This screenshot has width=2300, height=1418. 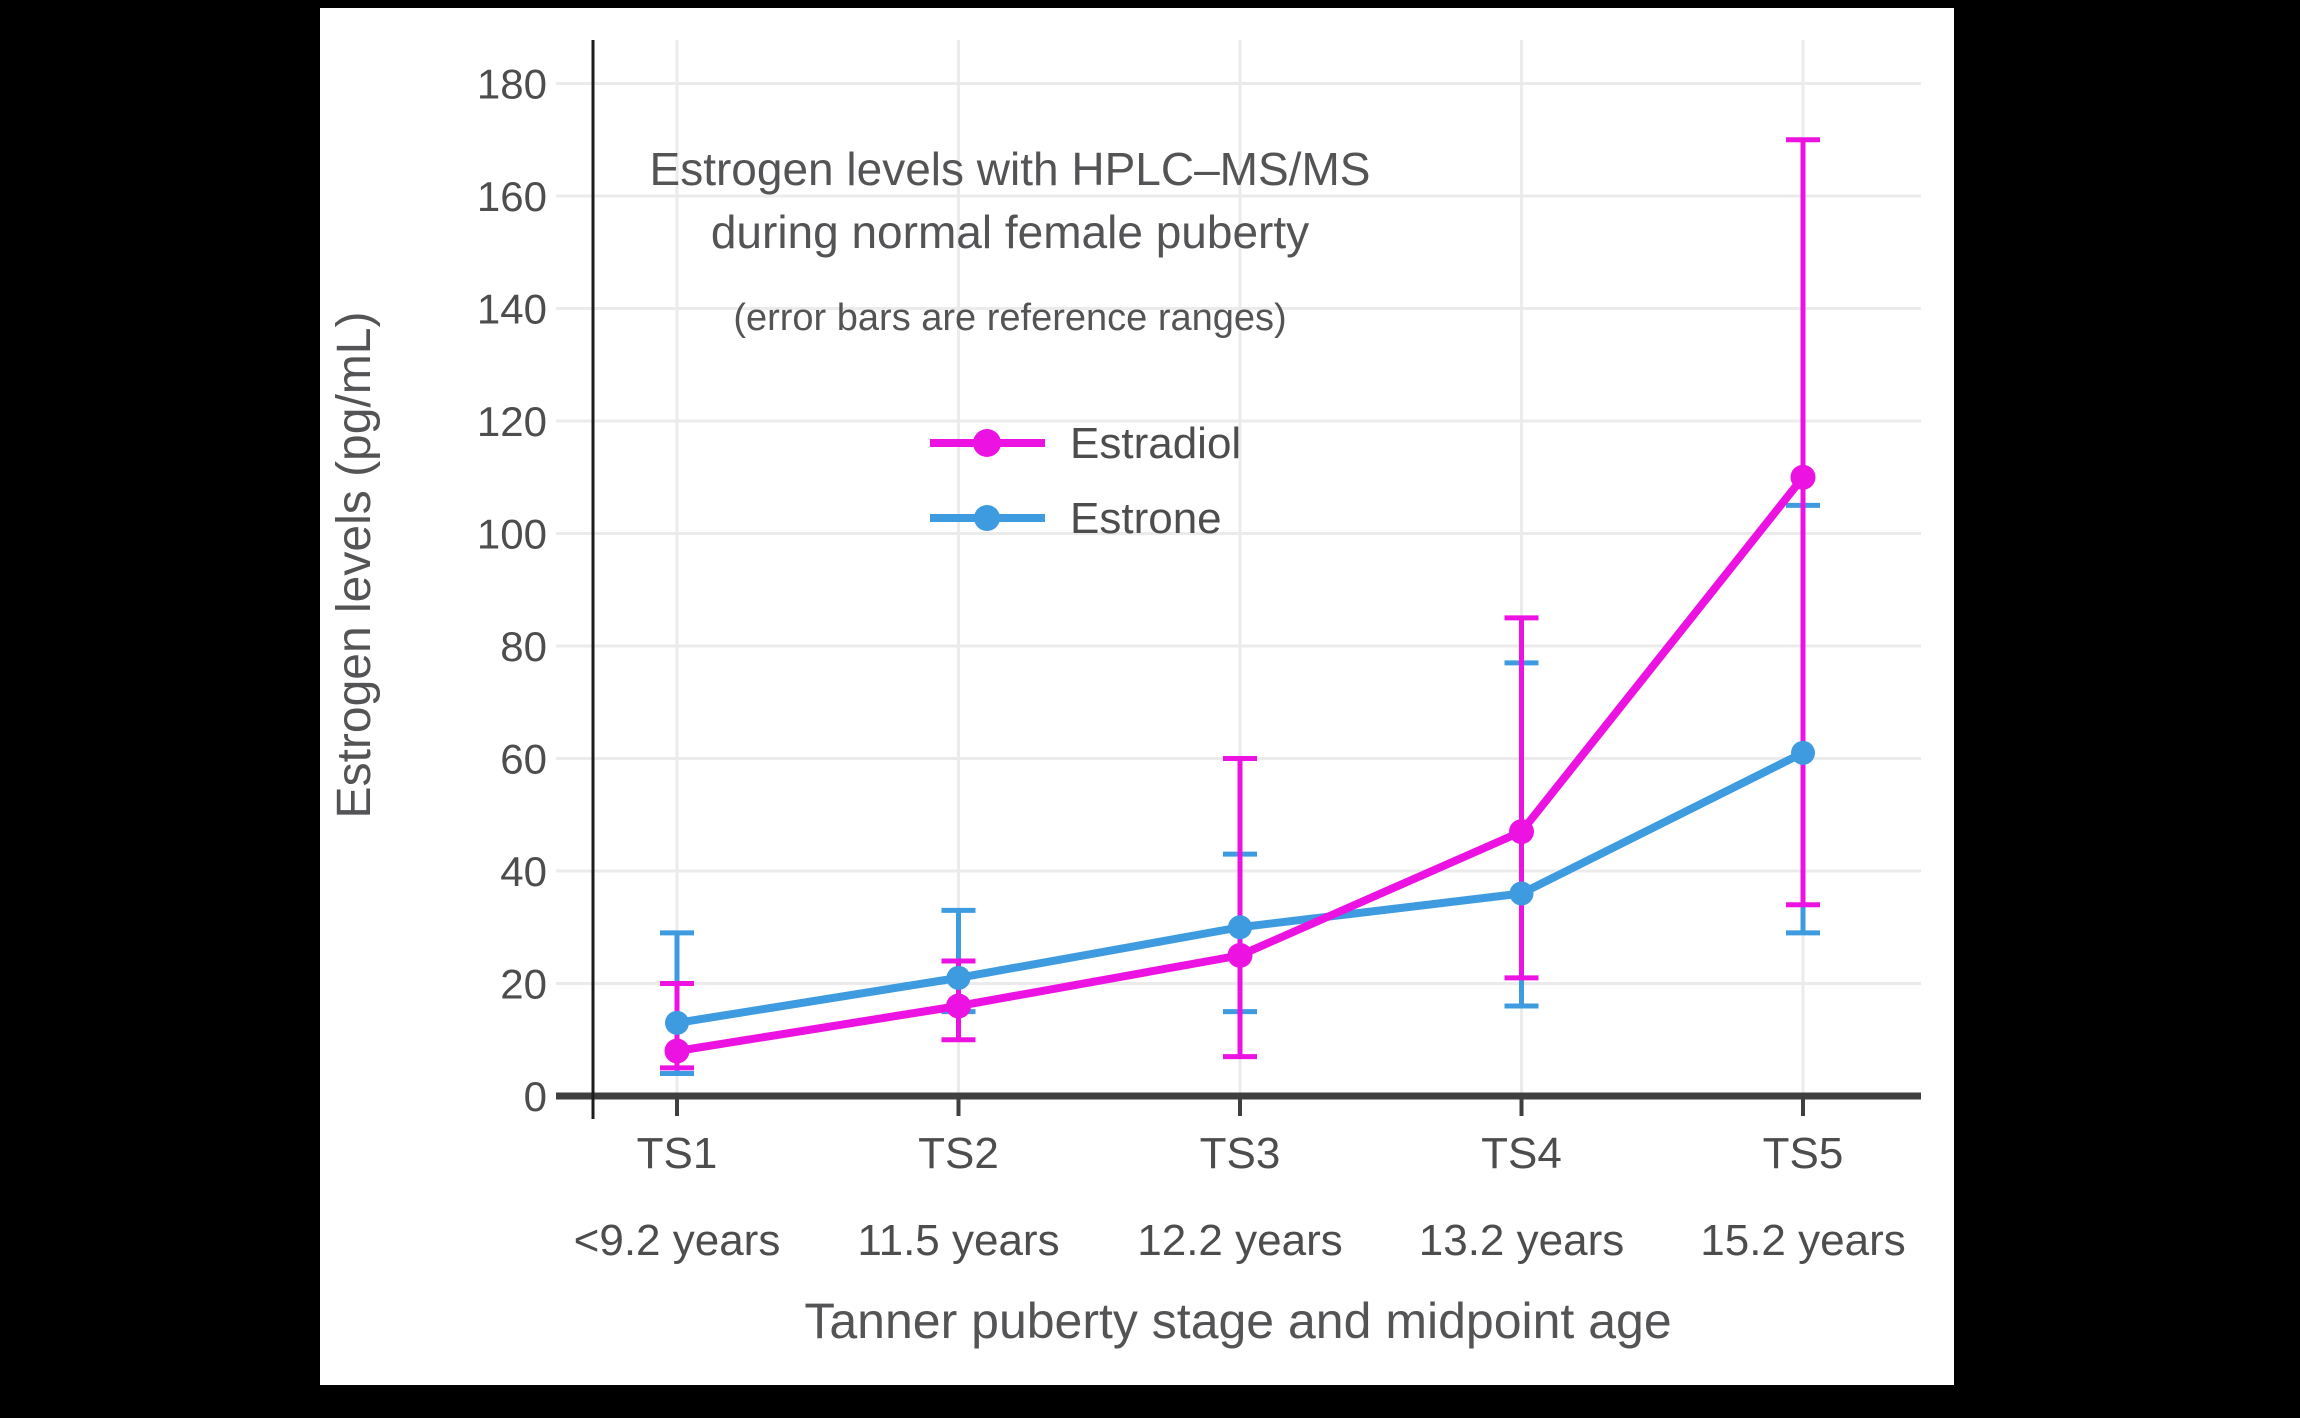 What do you see at coordinates (1085, 481) in the screenshot?
I see `legend: Estradiol Estrone` at bounding box center [1085, 481].